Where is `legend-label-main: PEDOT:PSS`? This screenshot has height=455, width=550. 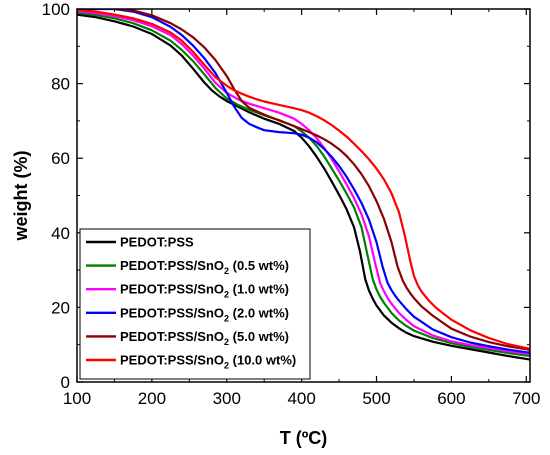 legend-label-main: PEDOT:PSS is located at coordinates (157, 242).